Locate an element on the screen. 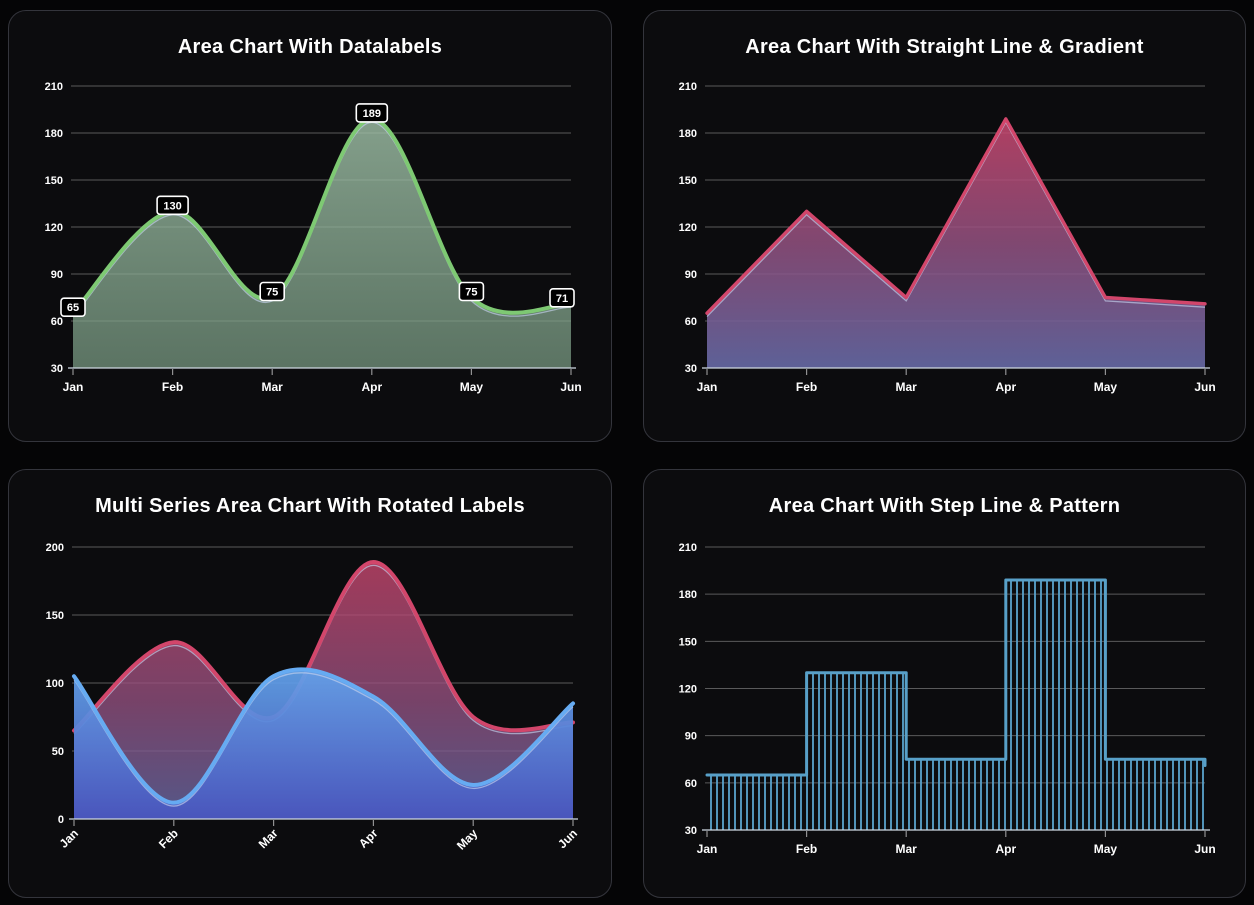  data-label-value: 71 is located at coordinates (562, 299).